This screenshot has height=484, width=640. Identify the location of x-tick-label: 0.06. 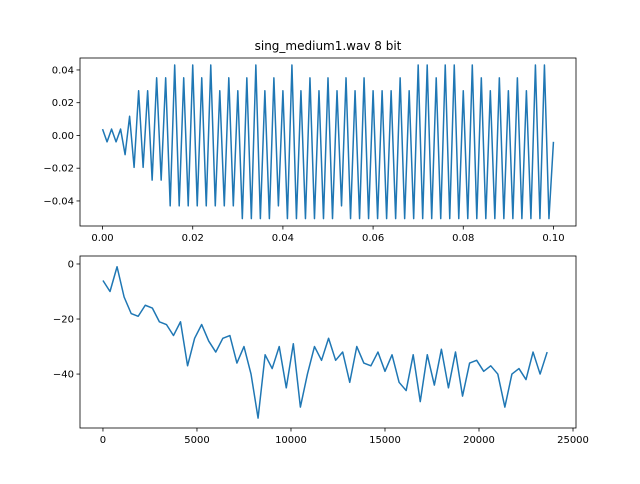
(373, 238).